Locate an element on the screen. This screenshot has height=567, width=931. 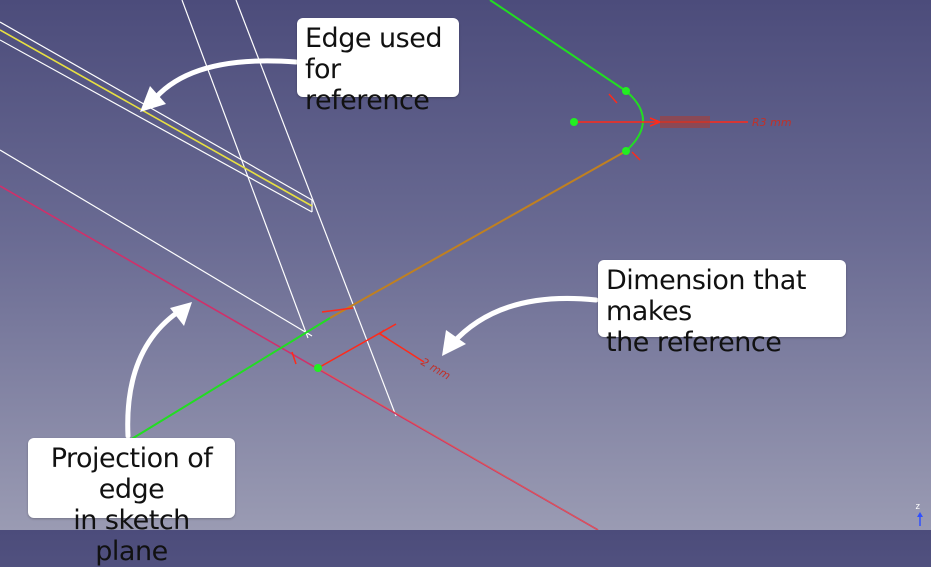
fillet-tick-bottom is located at coordinates (636, 156).